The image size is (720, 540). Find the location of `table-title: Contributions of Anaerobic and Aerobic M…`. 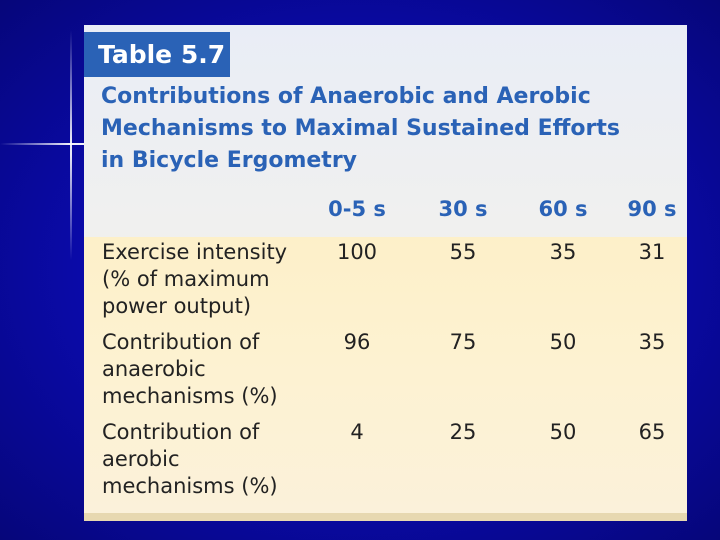

table-title: Contributions of Anaerobic and Aerobic M… is located at coordinates (391, 129).